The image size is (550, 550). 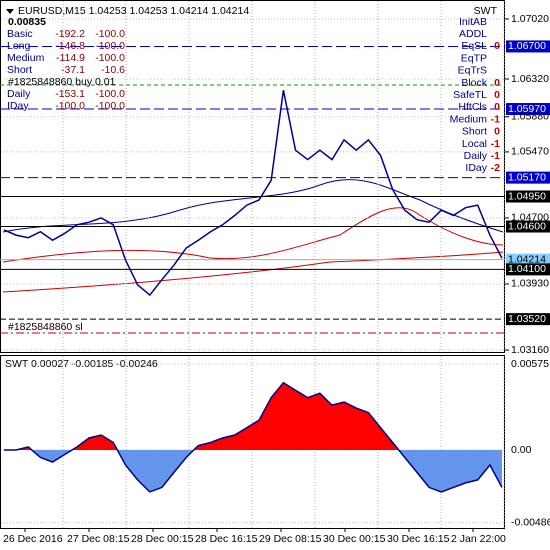 What do you see at coordinates (530, 152) in the screenshot?
I see `price-tick-label: 1.05470` at bounding box center [530, 152].